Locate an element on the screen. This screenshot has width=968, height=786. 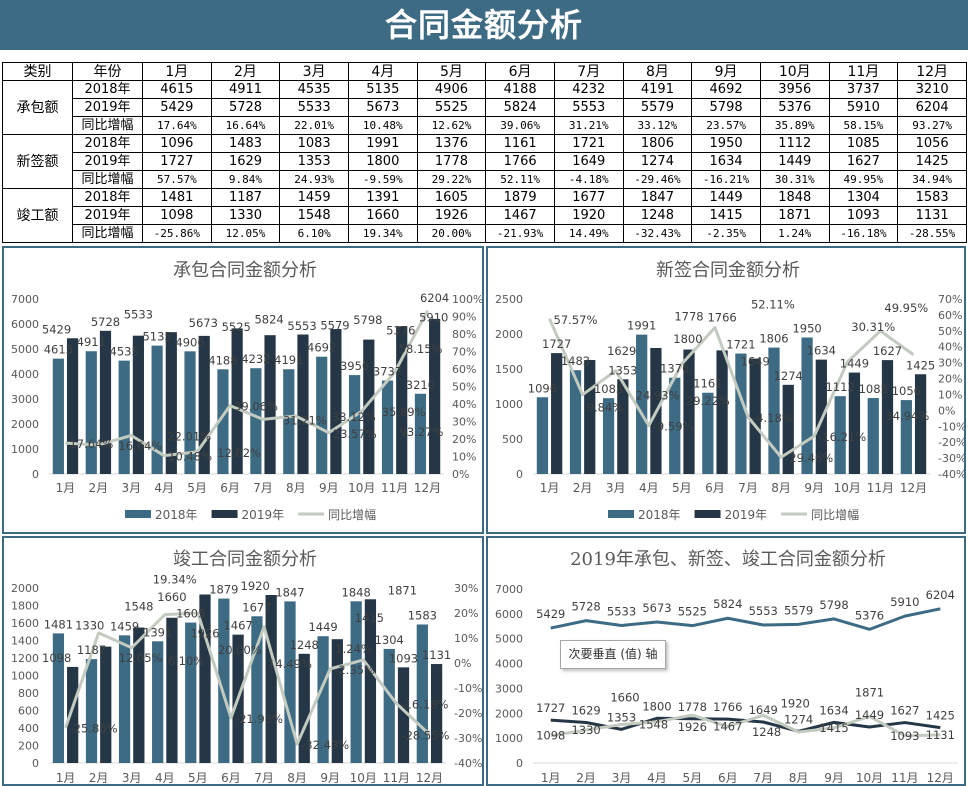
value-cell: -28.55% is located at coordinates (932, 233).